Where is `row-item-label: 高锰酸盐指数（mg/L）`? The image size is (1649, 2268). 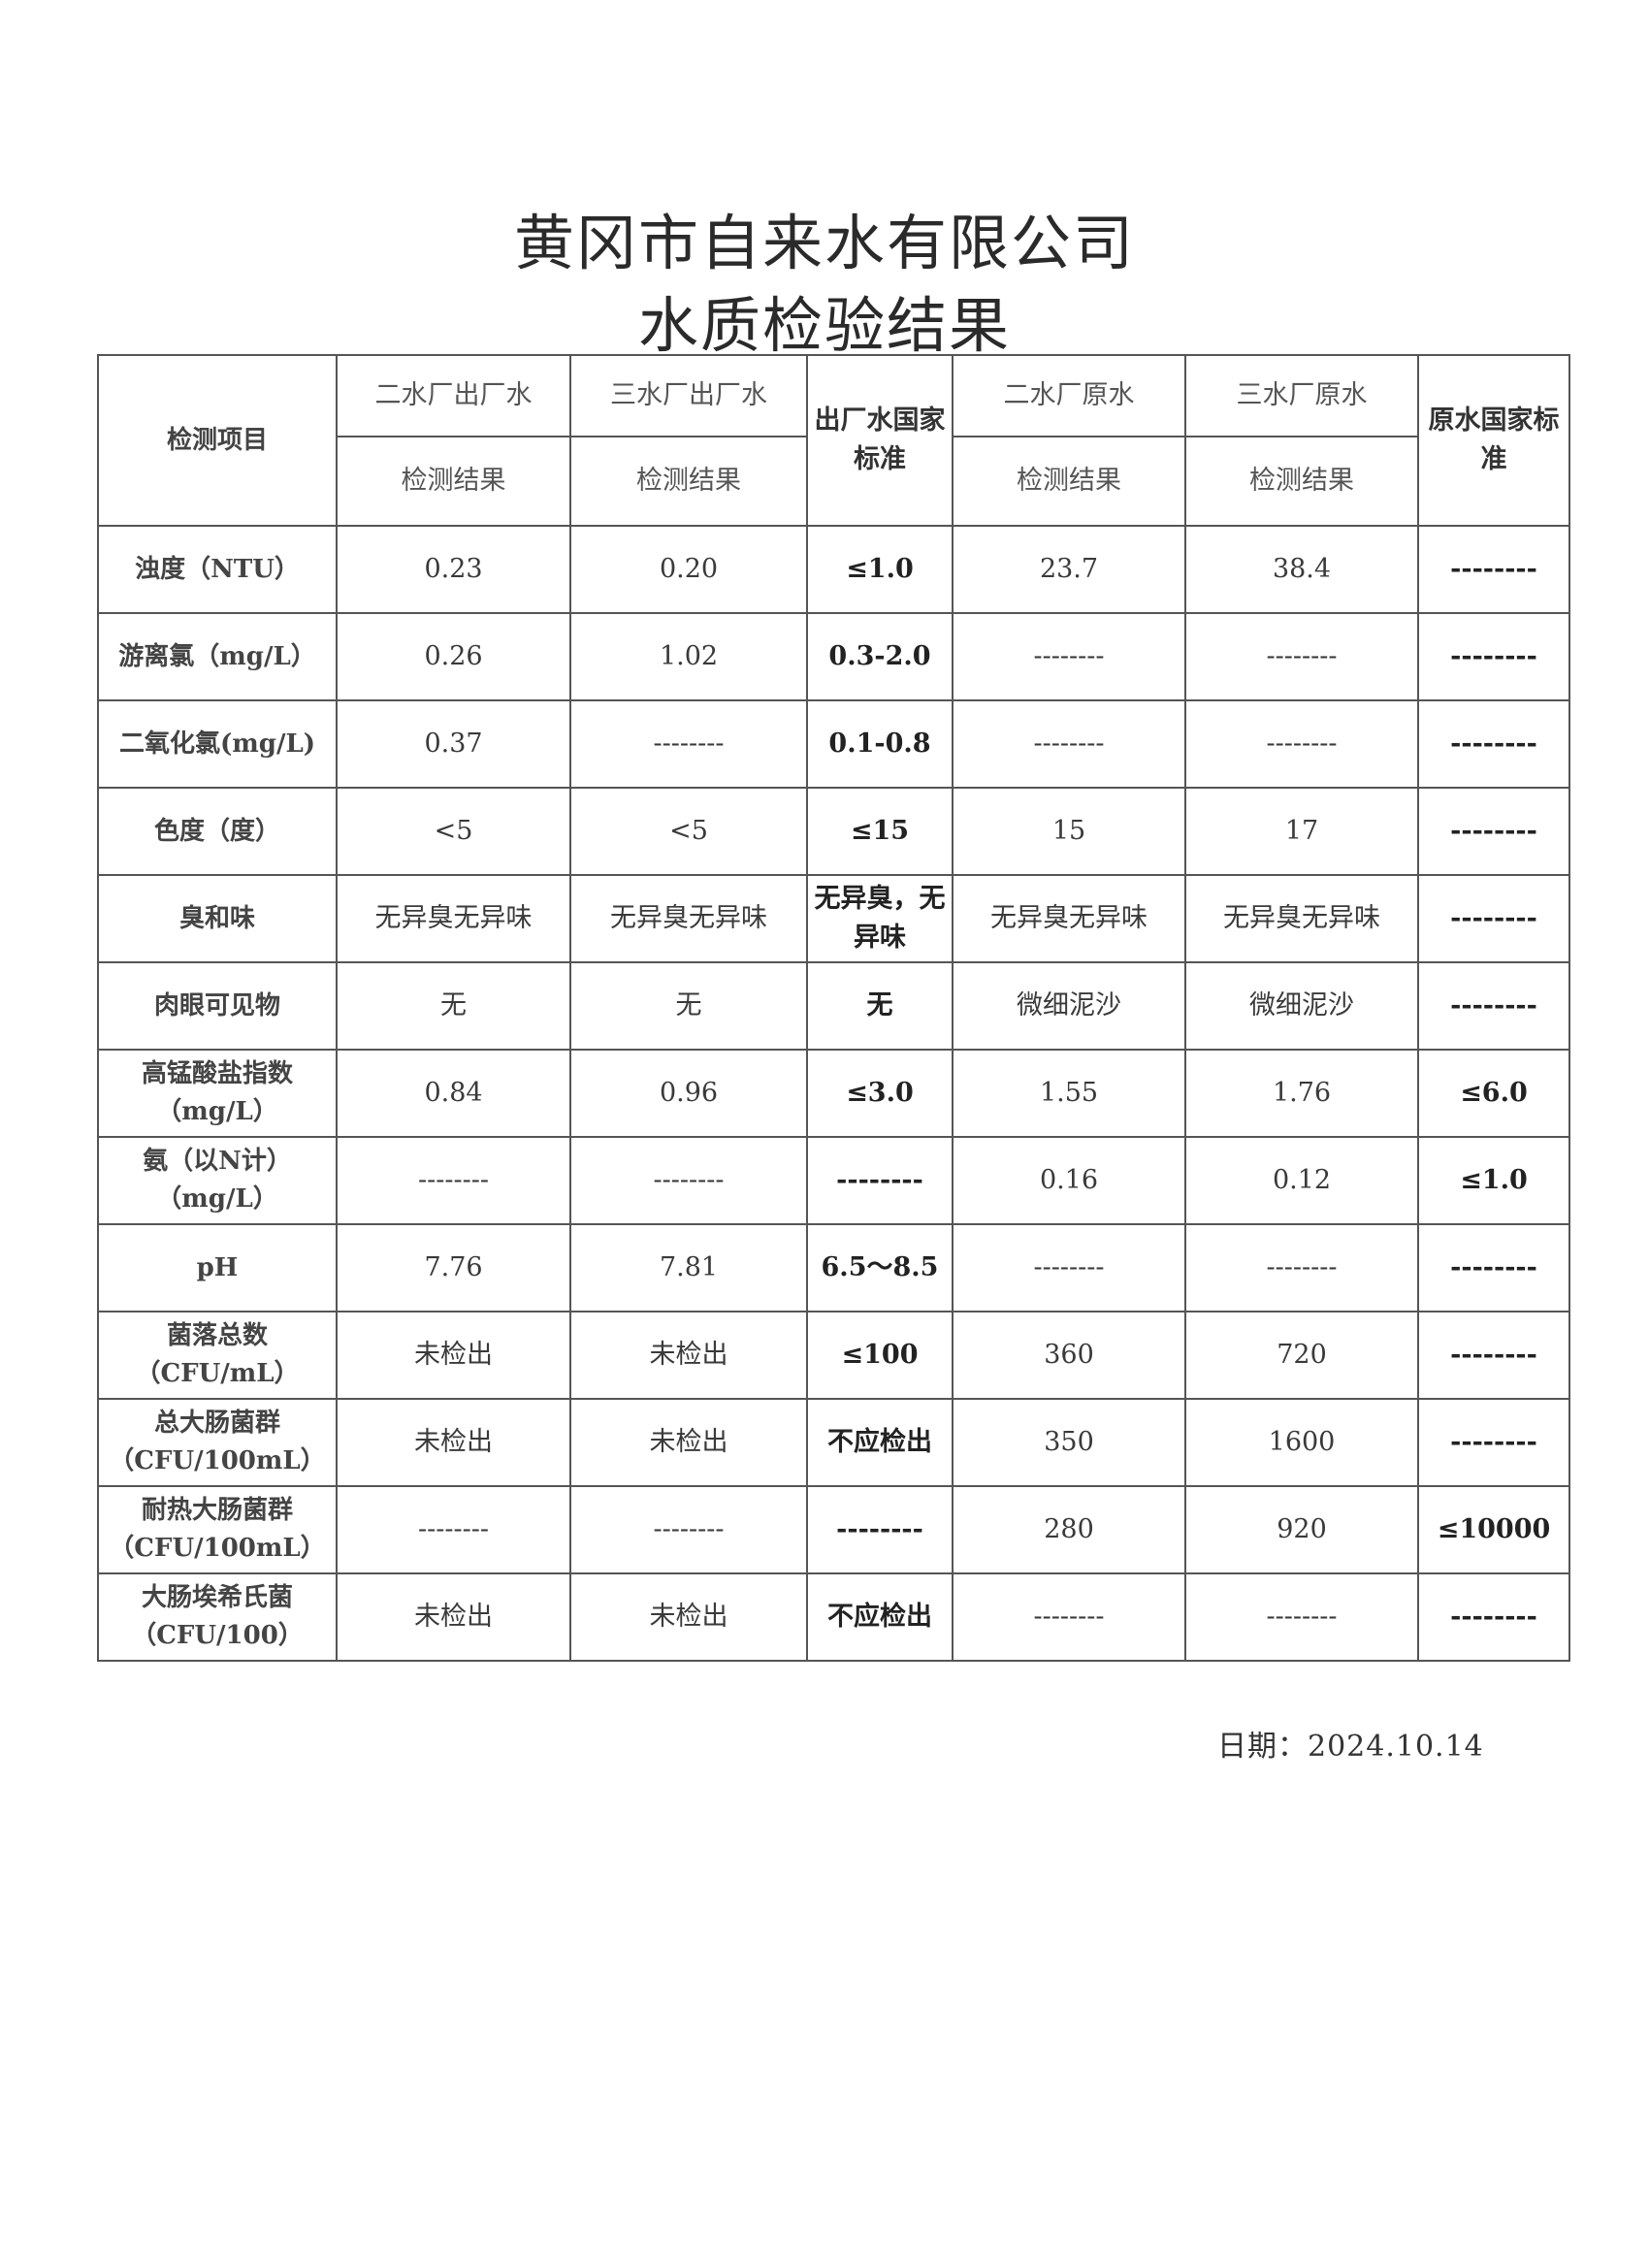 row-item-label: 高锰酸盐指数（mg/L） is located at coordinates (217, 1093).